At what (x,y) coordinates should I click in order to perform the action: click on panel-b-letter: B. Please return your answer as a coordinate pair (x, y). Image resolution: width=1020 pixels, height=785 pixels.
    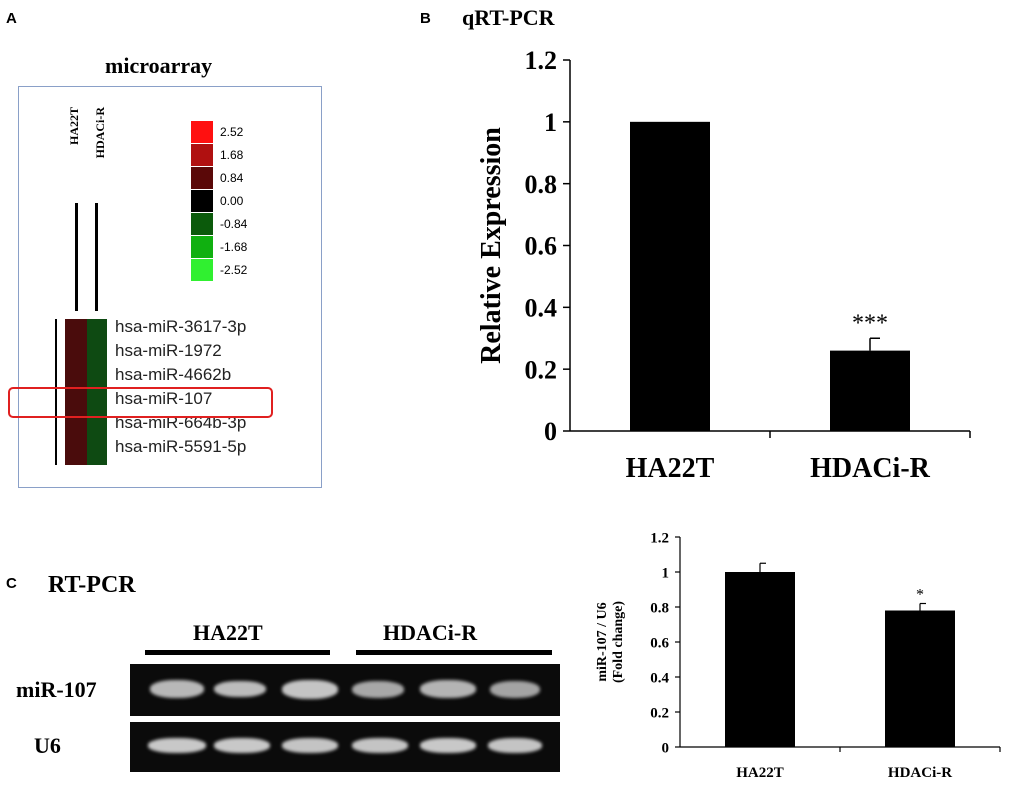
    Looking at the image, I should click on (425, 18).